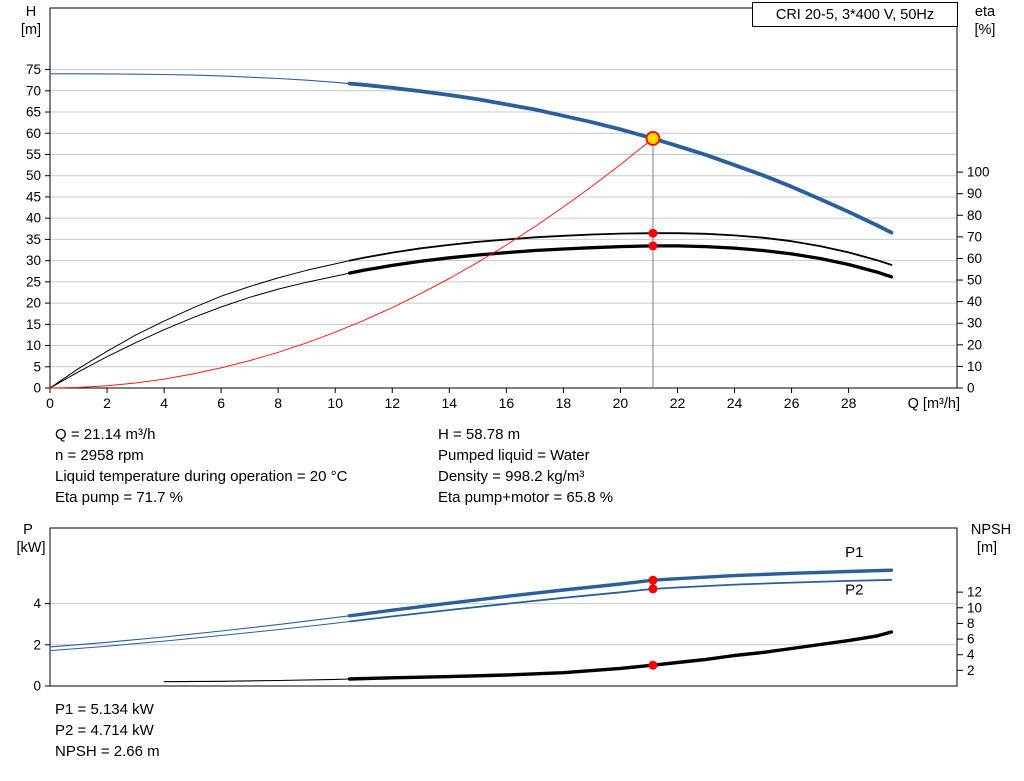  Describe the element at coordinates (33, 154) in the screenshot. I see `y-left-tick-label: 55` at that location.